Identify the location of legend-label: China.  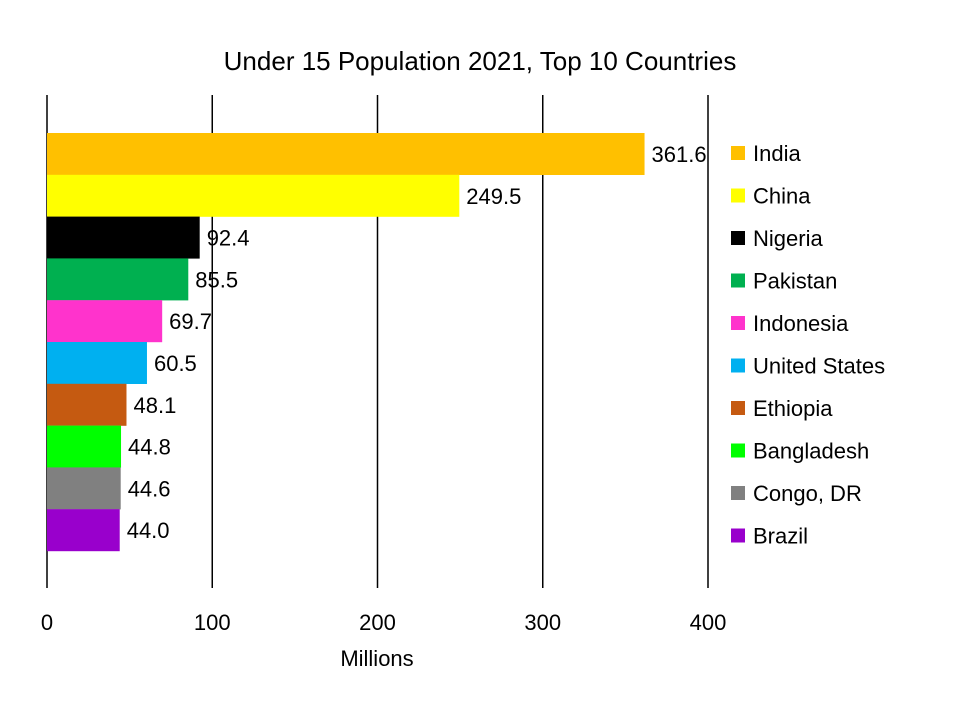
(782, 196).